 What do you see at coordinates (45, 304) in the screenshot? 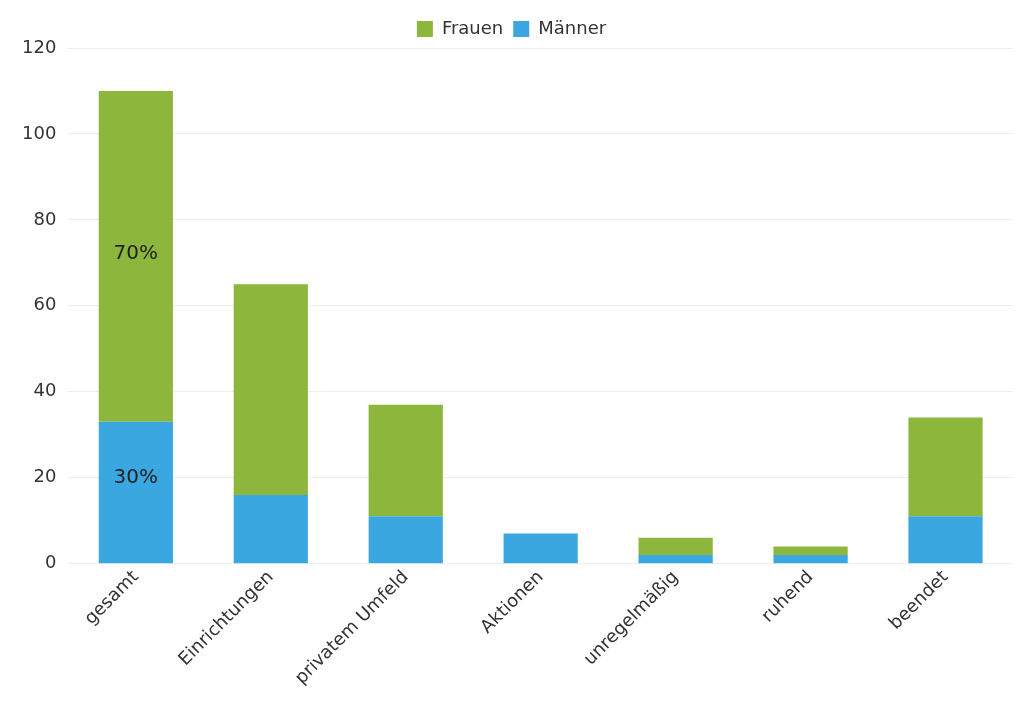
I see `y-tick-label: 60` at bounding box center [45, 304].